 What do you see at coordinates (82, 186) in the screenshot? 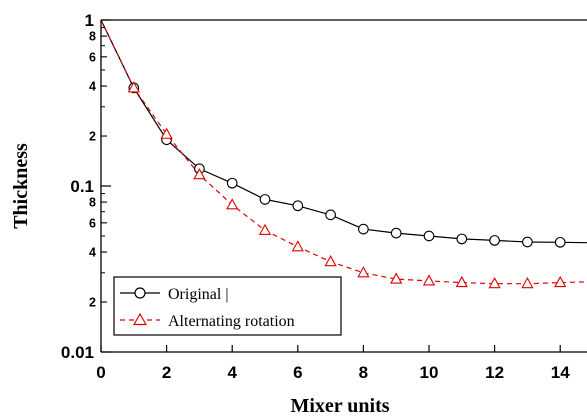
I see `y-major-tick-label: 0.1` at bounding box center [82, 186].